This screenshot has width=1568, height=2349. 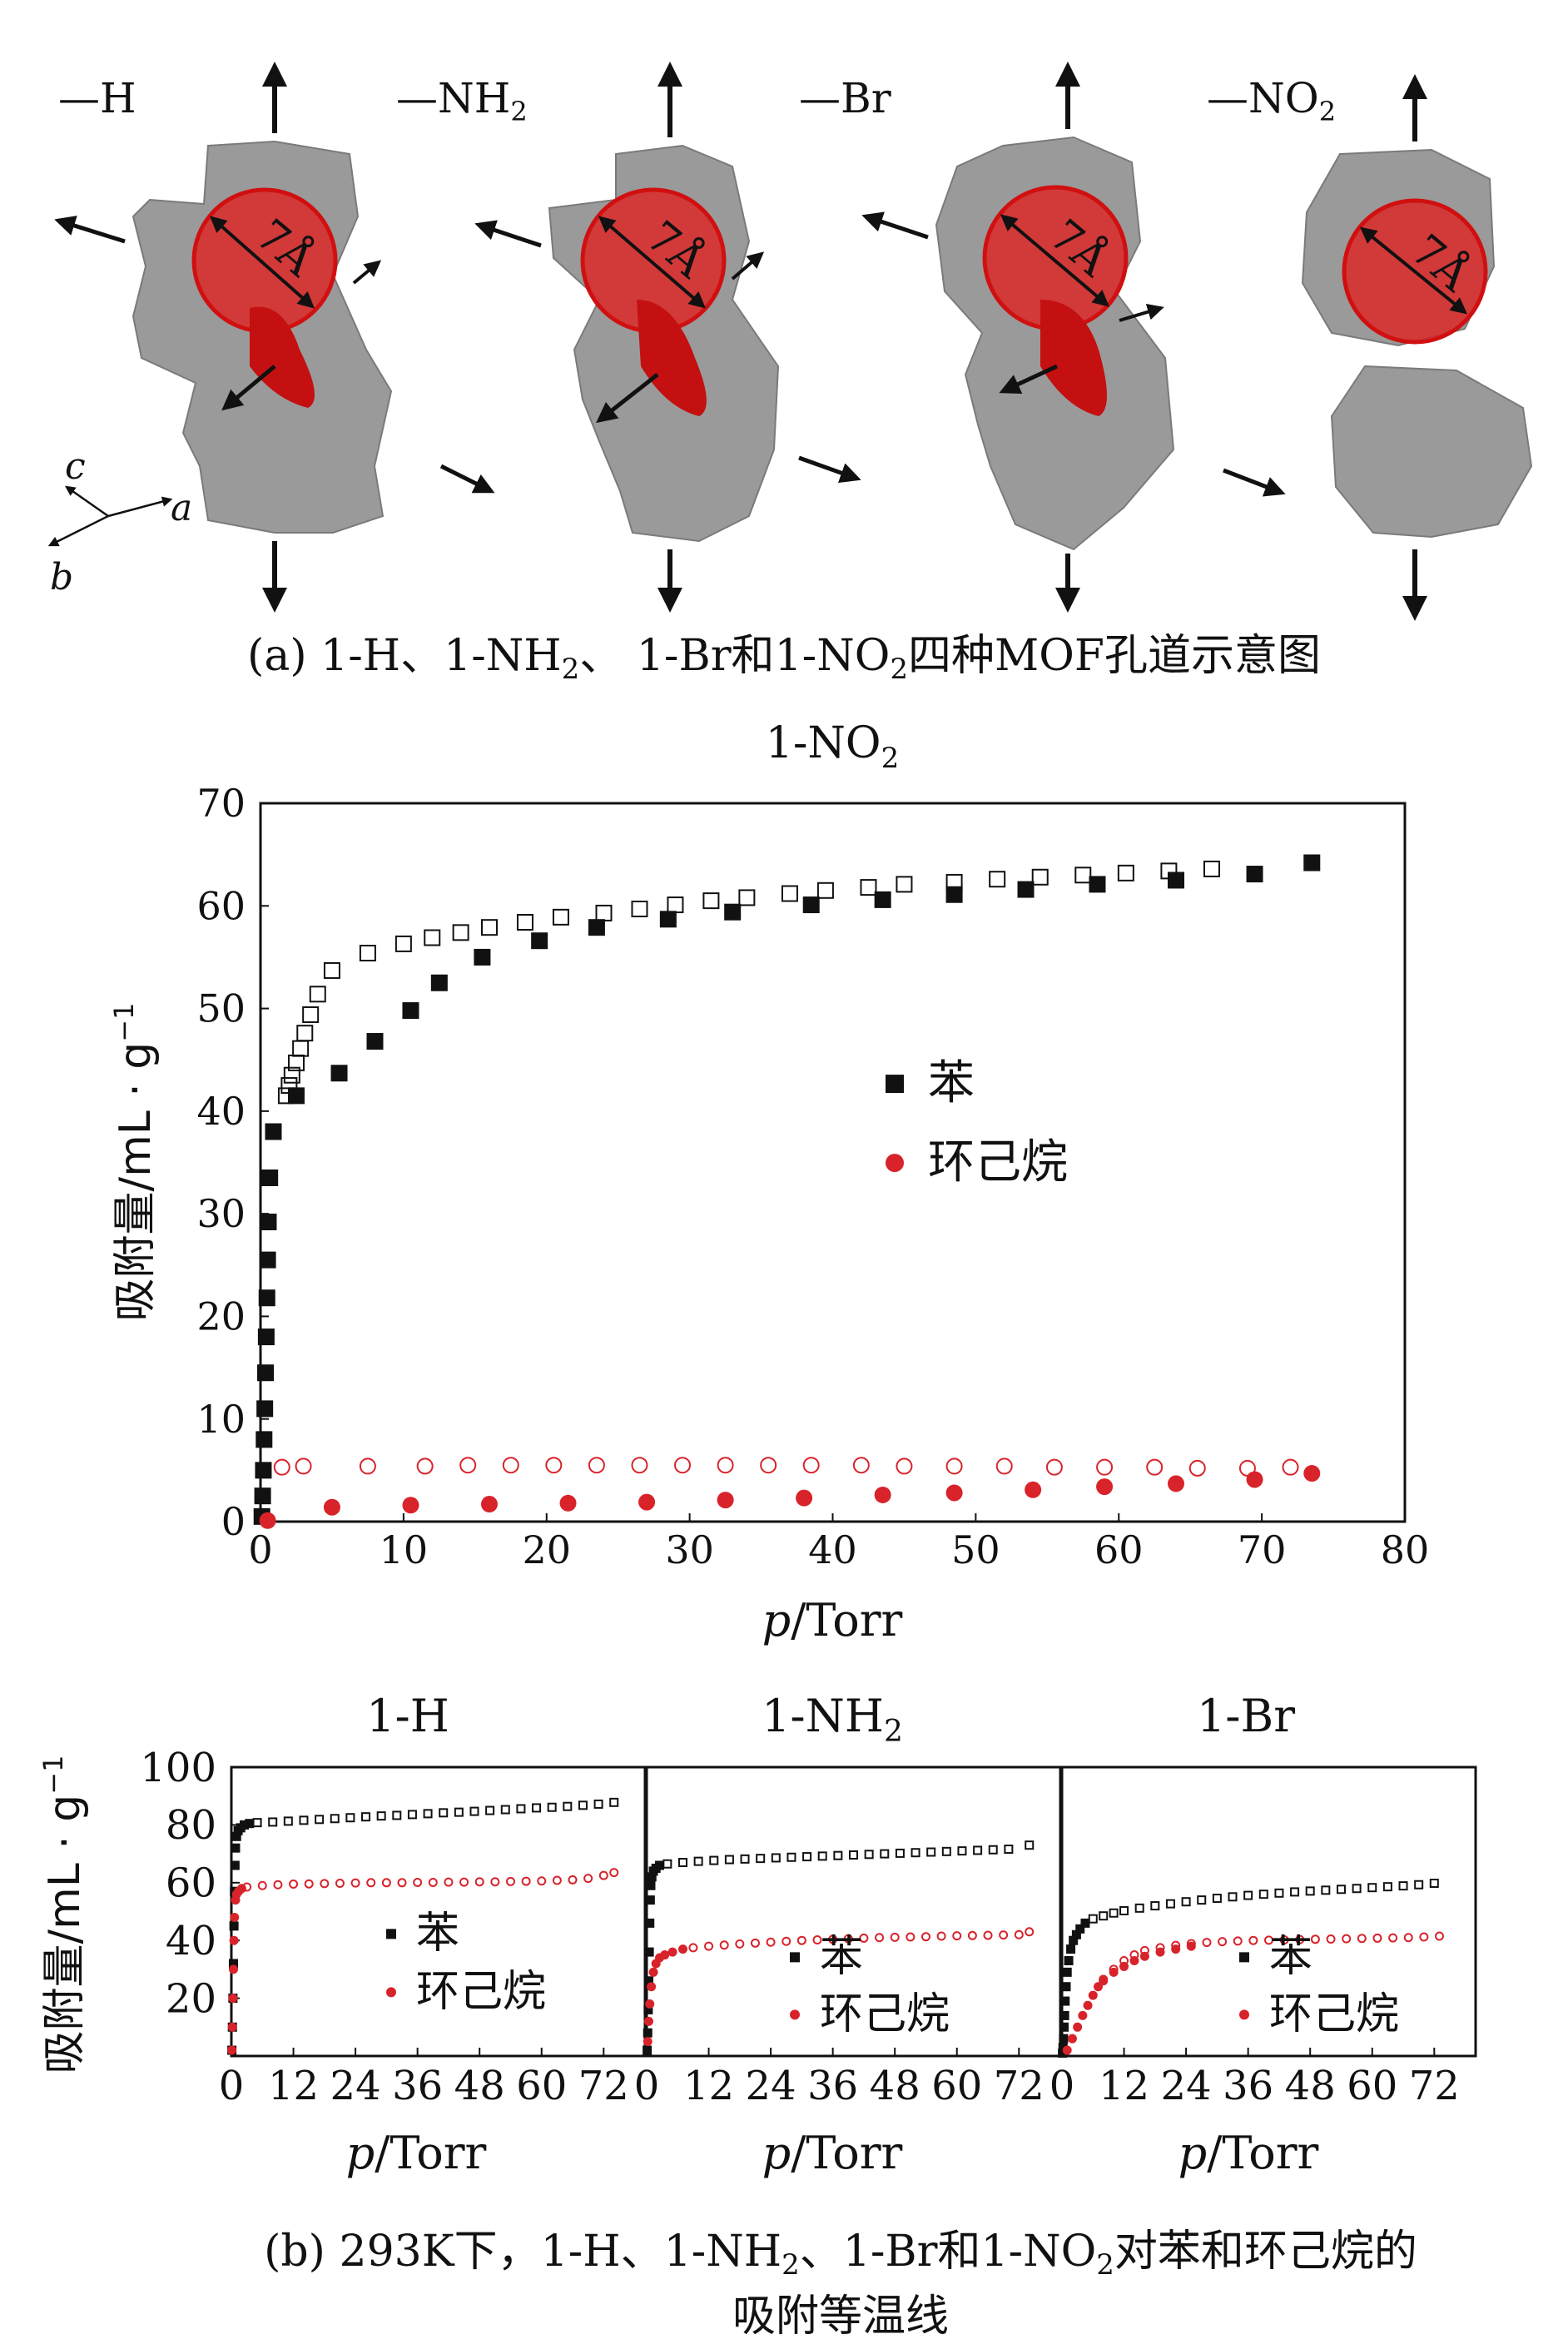 What do you see at coordinates (61, 577) in the screenshot?
I see `axis-b-label: b` at bounding box center [61, 577].